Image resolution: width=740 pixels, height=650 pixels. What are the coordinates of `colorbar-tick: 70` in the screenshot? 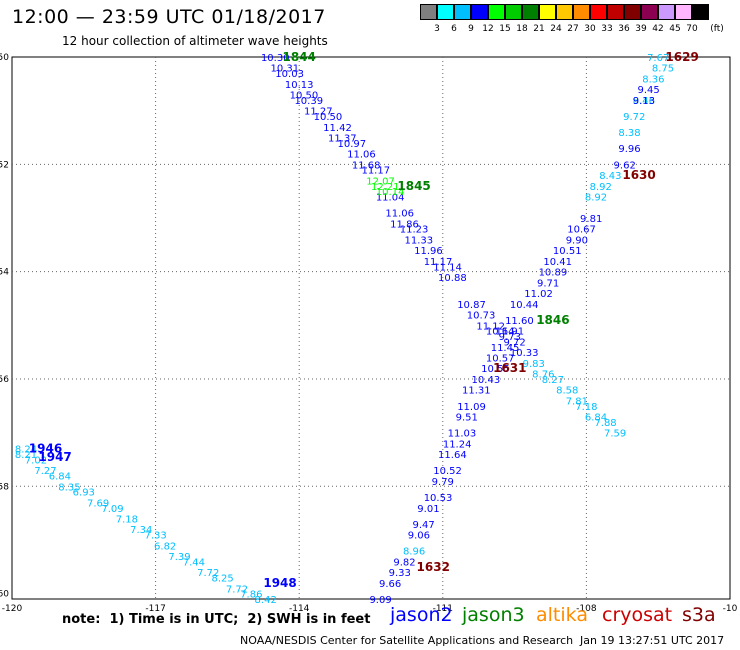 It's located at (692, 29).